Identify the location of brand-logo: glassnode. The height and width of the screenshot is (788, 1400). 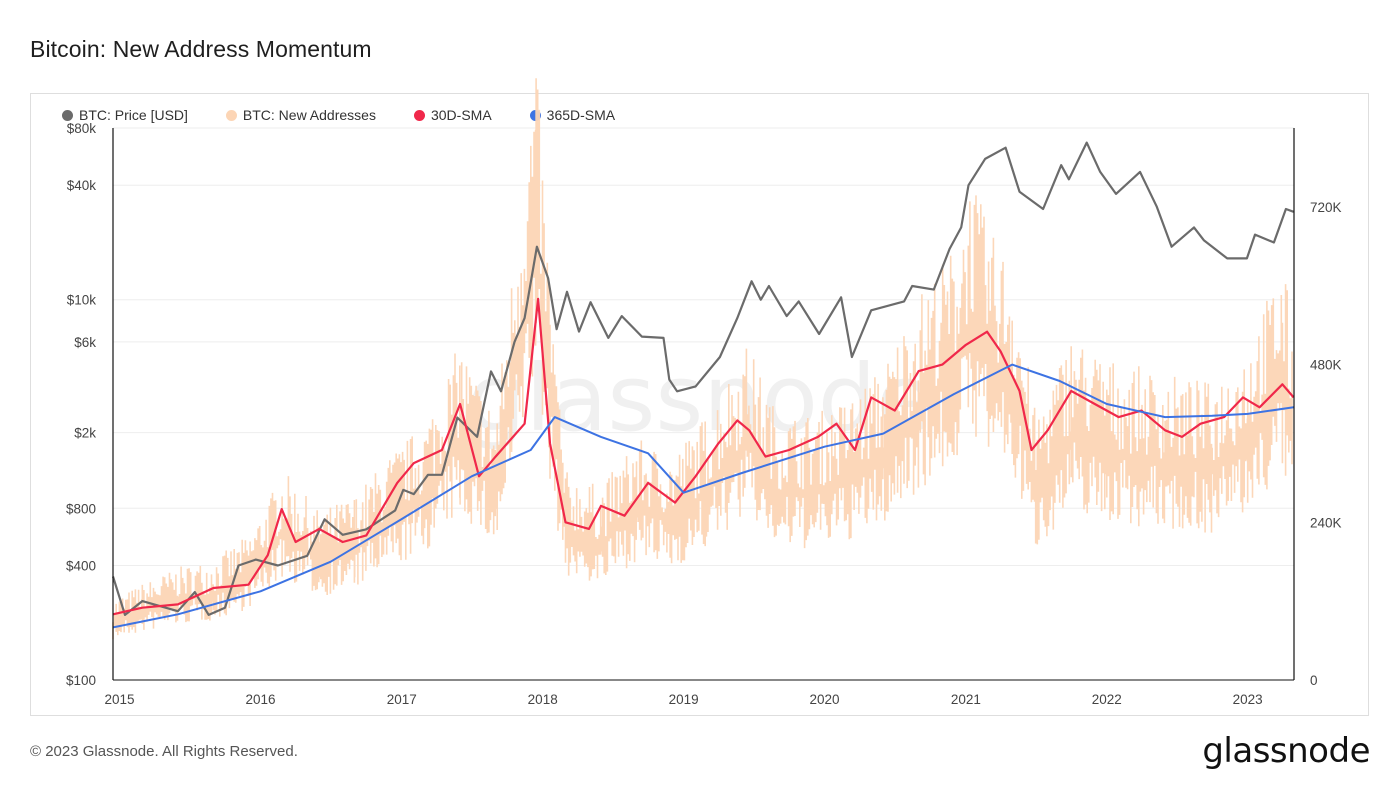
(1286, 751).